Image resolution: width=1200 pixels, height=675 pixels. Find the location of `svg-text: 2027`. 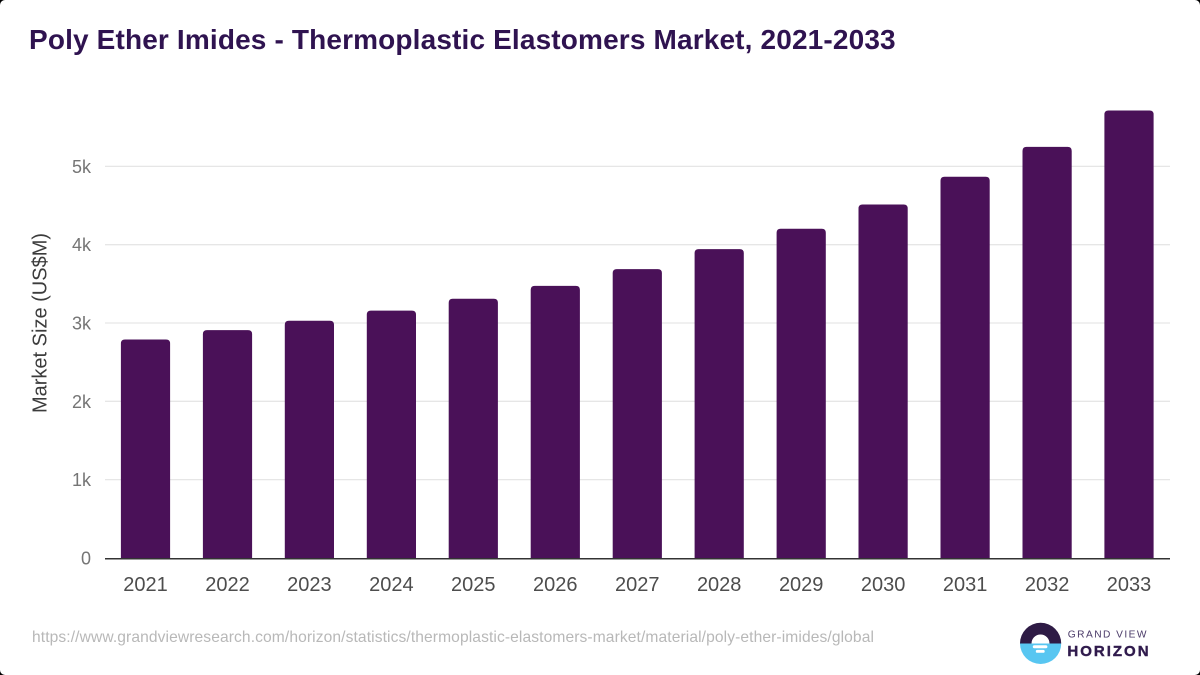

svg-text: 2027 is located at coordinates (637, 585).